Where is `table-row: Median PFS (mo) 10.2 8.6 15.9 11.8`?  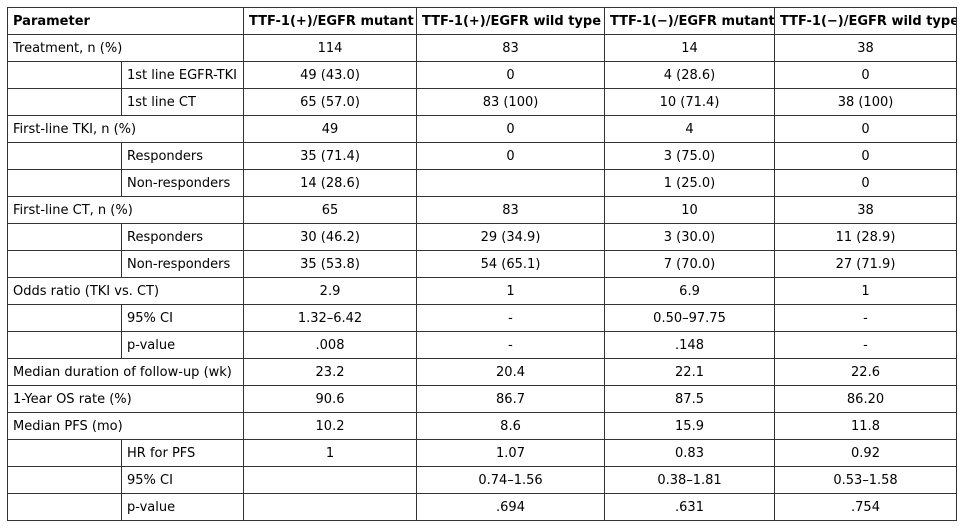
table-row: Median PFS (mo) 10.2 8.6 15.9 11.8 is located at coordinates (482, 426).